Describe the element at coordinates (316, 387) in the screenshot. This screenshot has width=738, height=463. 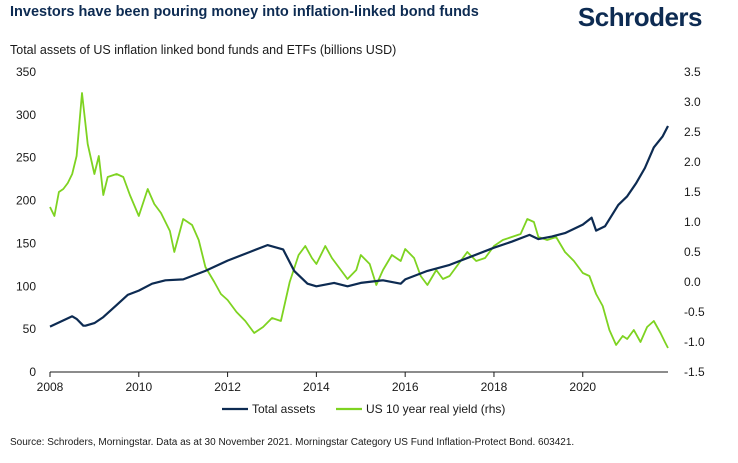
I see `x-tick-label: 2014` at that location.